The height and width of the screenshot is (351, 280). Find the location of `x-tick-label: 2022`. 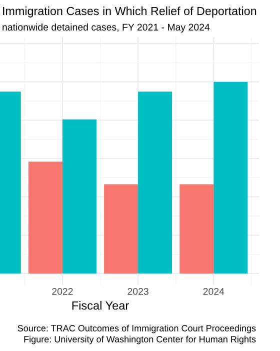

x-tick-label: 2022 is located at coordinates (62, 291).